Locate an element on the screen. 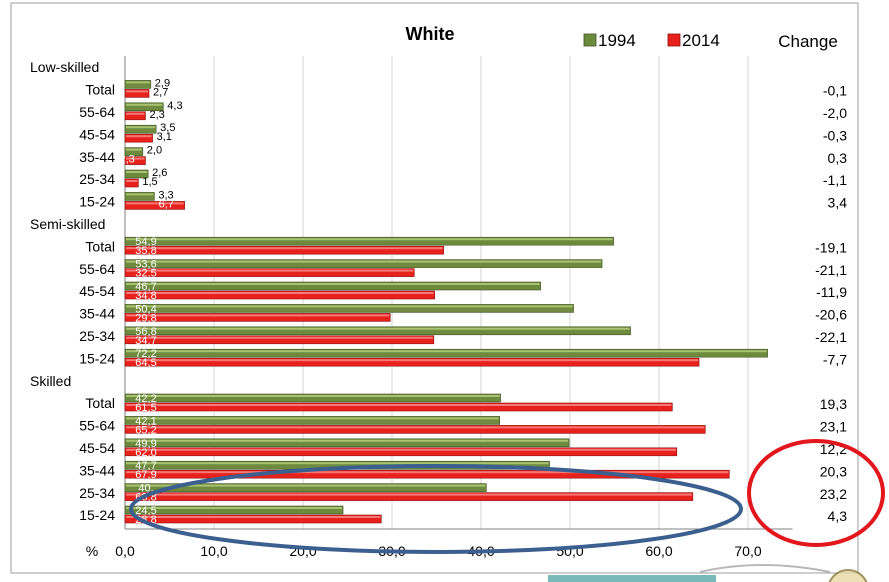  legend: 1994 2014 is located at coordinates (651, 40).